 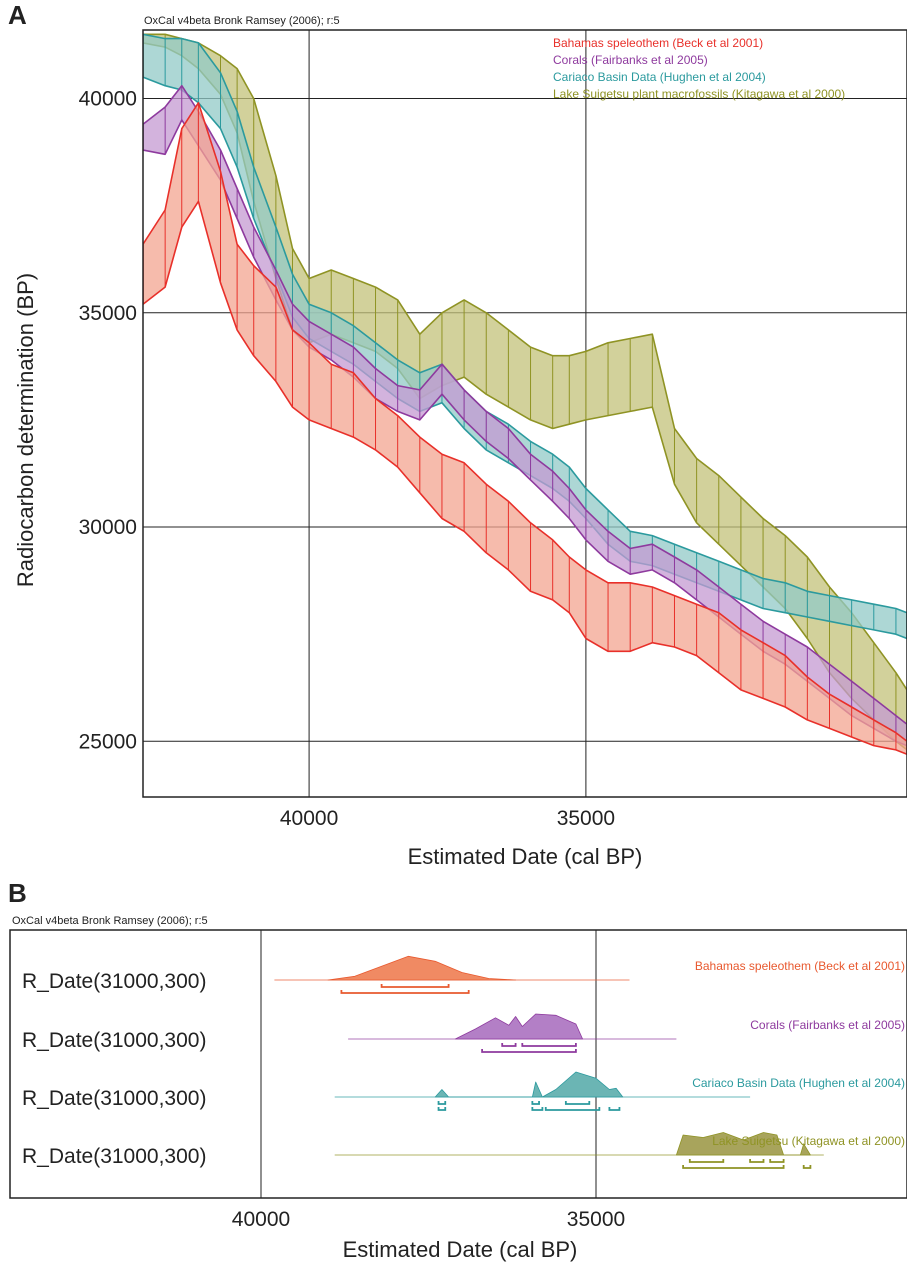 What do you see at coordinates (518, 1026) in the screenshot?
I see `corals-density` at bounding box center [518, 1026].